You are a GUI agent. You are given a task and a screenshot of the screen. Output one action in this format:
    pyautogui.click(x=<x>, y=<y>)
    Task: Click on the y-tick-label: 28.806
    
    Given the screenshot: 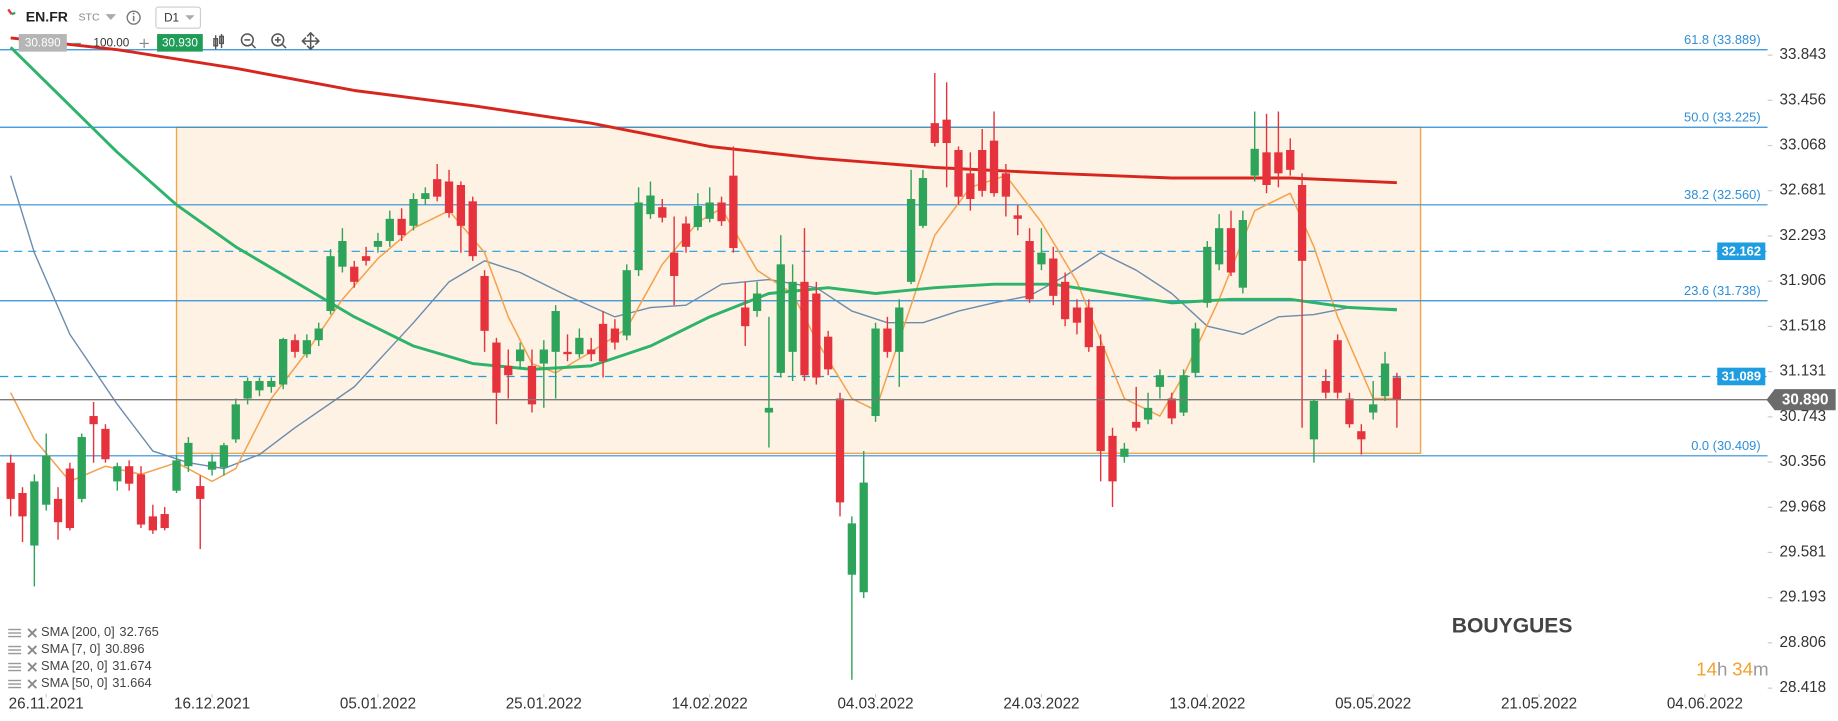 What is the action you would take?
    pyautogui.click(x=1803, y=642)
    